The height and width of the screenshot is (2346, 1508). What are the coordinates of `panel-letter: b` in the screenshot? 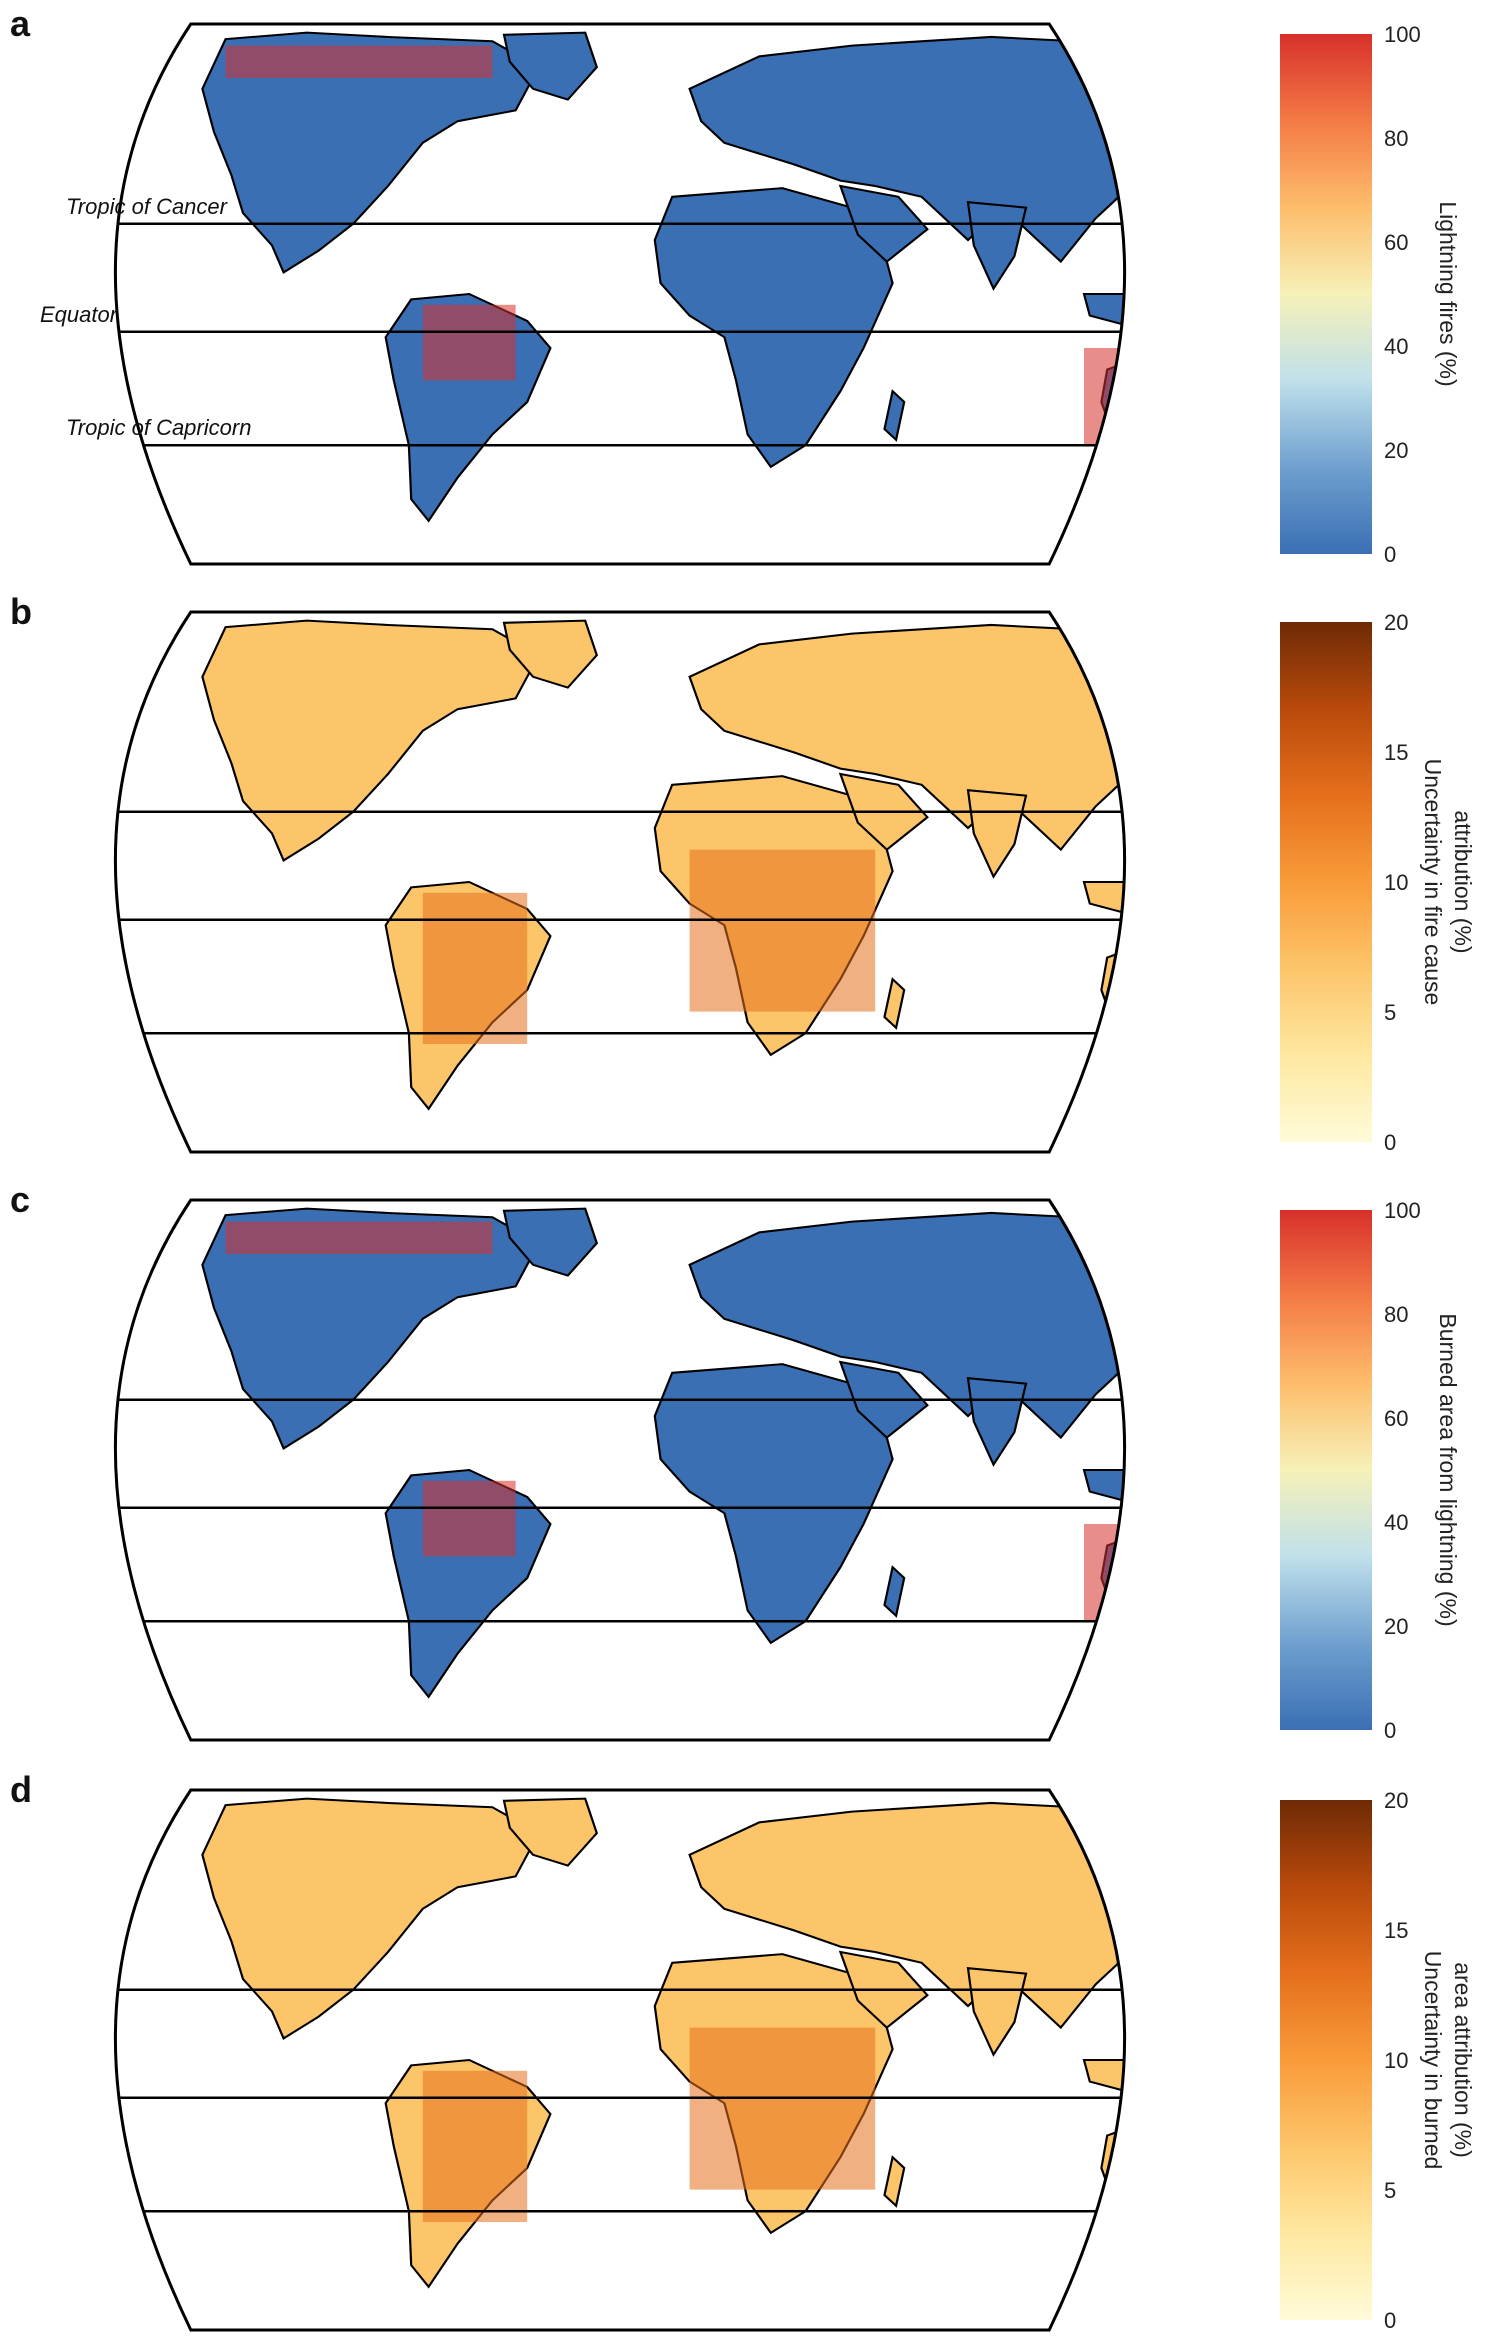 It's located at (21, 611).